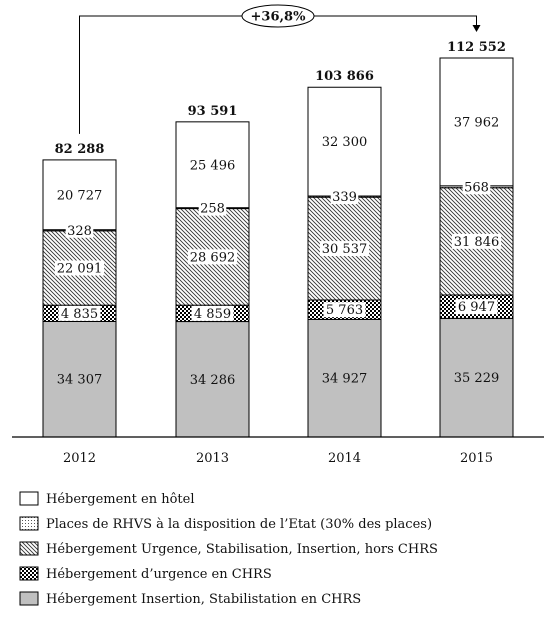  I want to click on value-label-2012-2: 4 835, so click(79, 314).